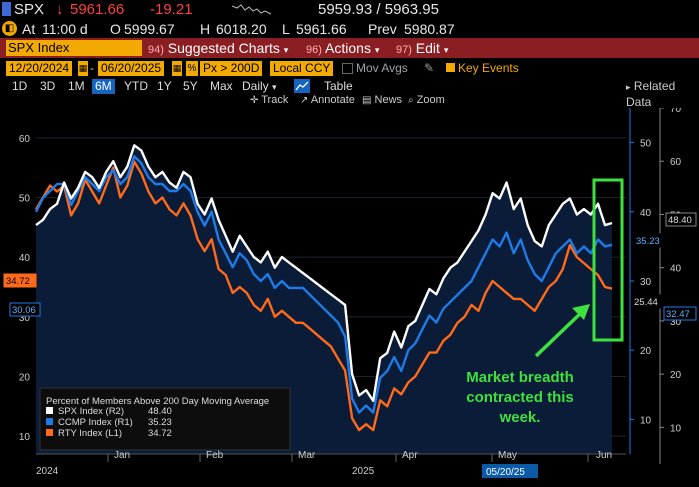 This screenshot has height=487, width=699. What do you see at coordinates (349, 10) in the screenshot?
I see `quote-header: SPX ↓ 5961.66 -19.21 5959.93 / 5963.95` at bounding box center [349, 10].